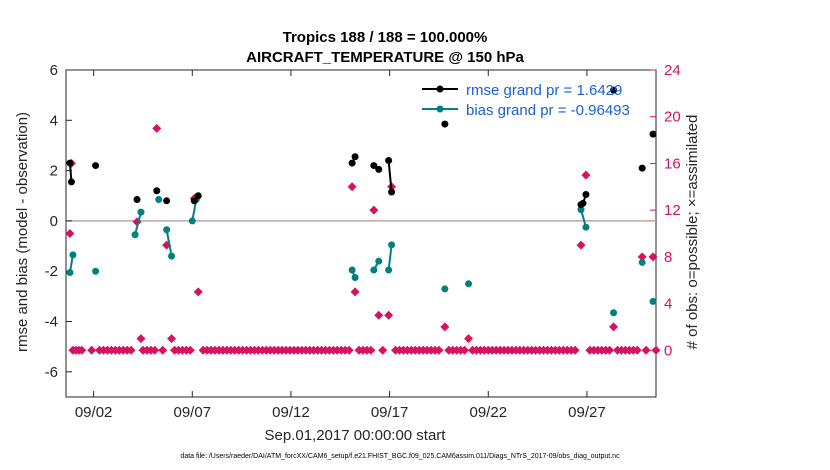  Describe the element at coordinates (385, 57) in the screenshot. I see `chart-title-line2: AIRCRAFT_TEMPERATURE @ 150 hPa` at that location.